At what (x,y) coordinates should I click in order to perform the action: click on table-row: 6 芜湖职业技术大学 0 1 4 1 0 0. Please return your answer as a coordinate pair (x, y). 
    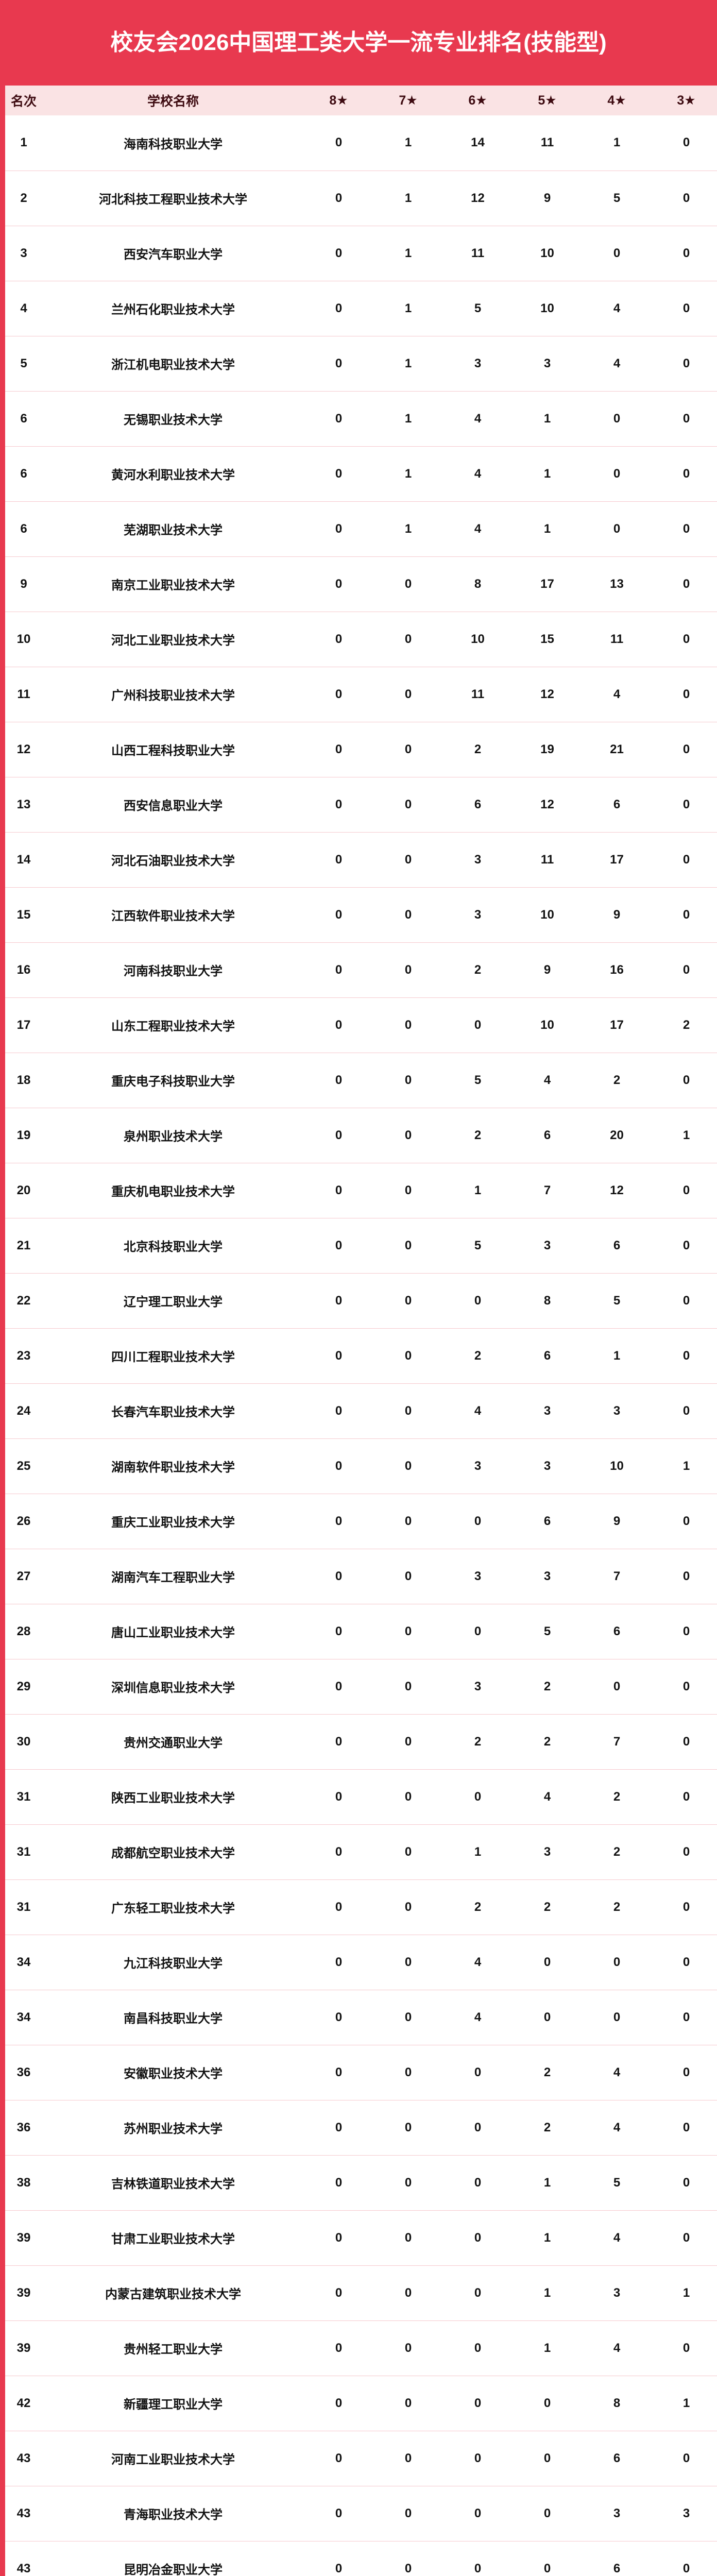
    Looking at the image, I should click on (361, 529).